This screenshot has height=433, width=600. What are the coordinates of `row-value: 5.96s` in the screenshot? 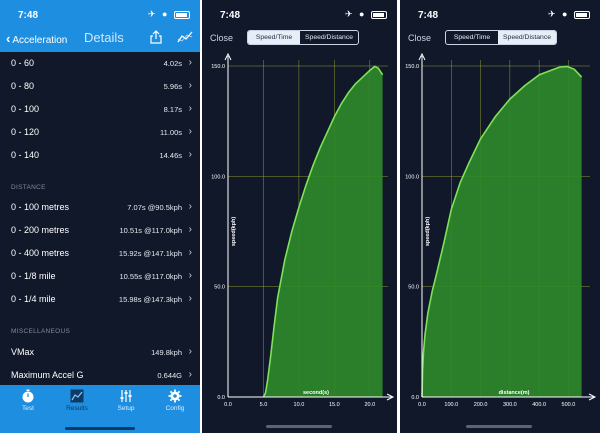 It's located at (172, 86).